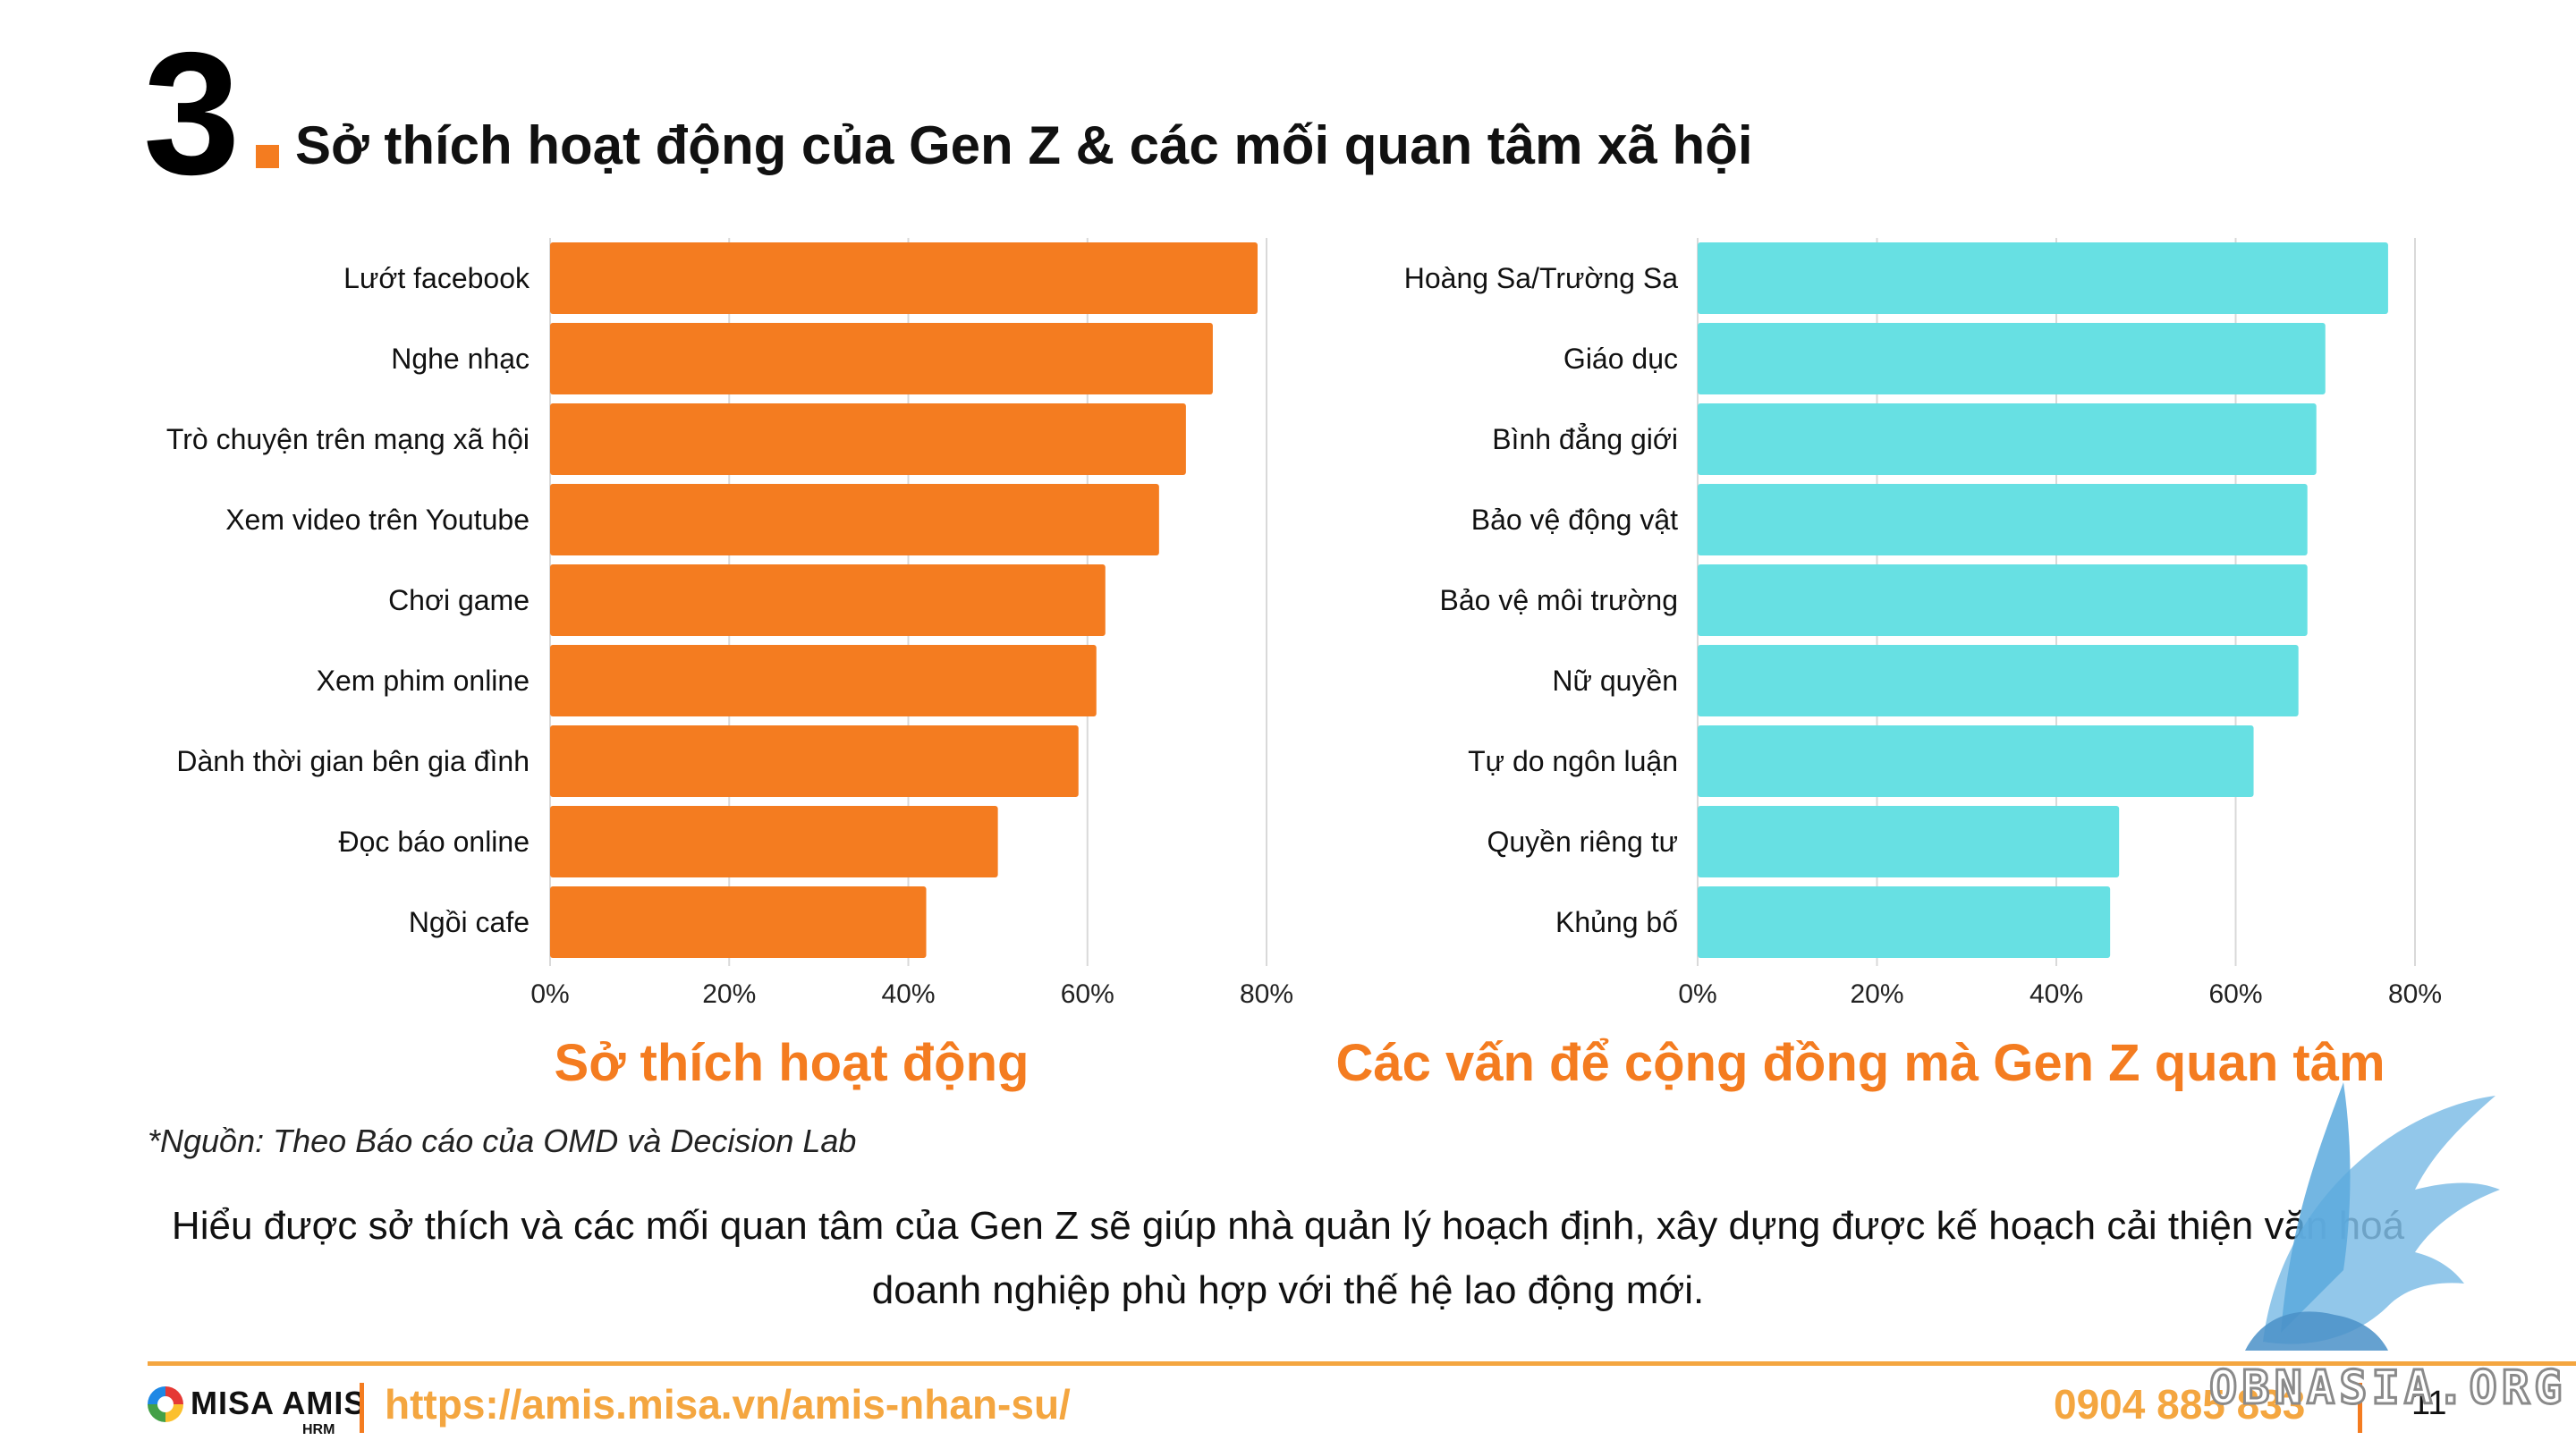 The image size is (2576, 1449). What do you see at coordinates (2180, 1404) in the screenshot?
I see `footer-phone: 0904 885 833` at bounding box center [2180, 1404].